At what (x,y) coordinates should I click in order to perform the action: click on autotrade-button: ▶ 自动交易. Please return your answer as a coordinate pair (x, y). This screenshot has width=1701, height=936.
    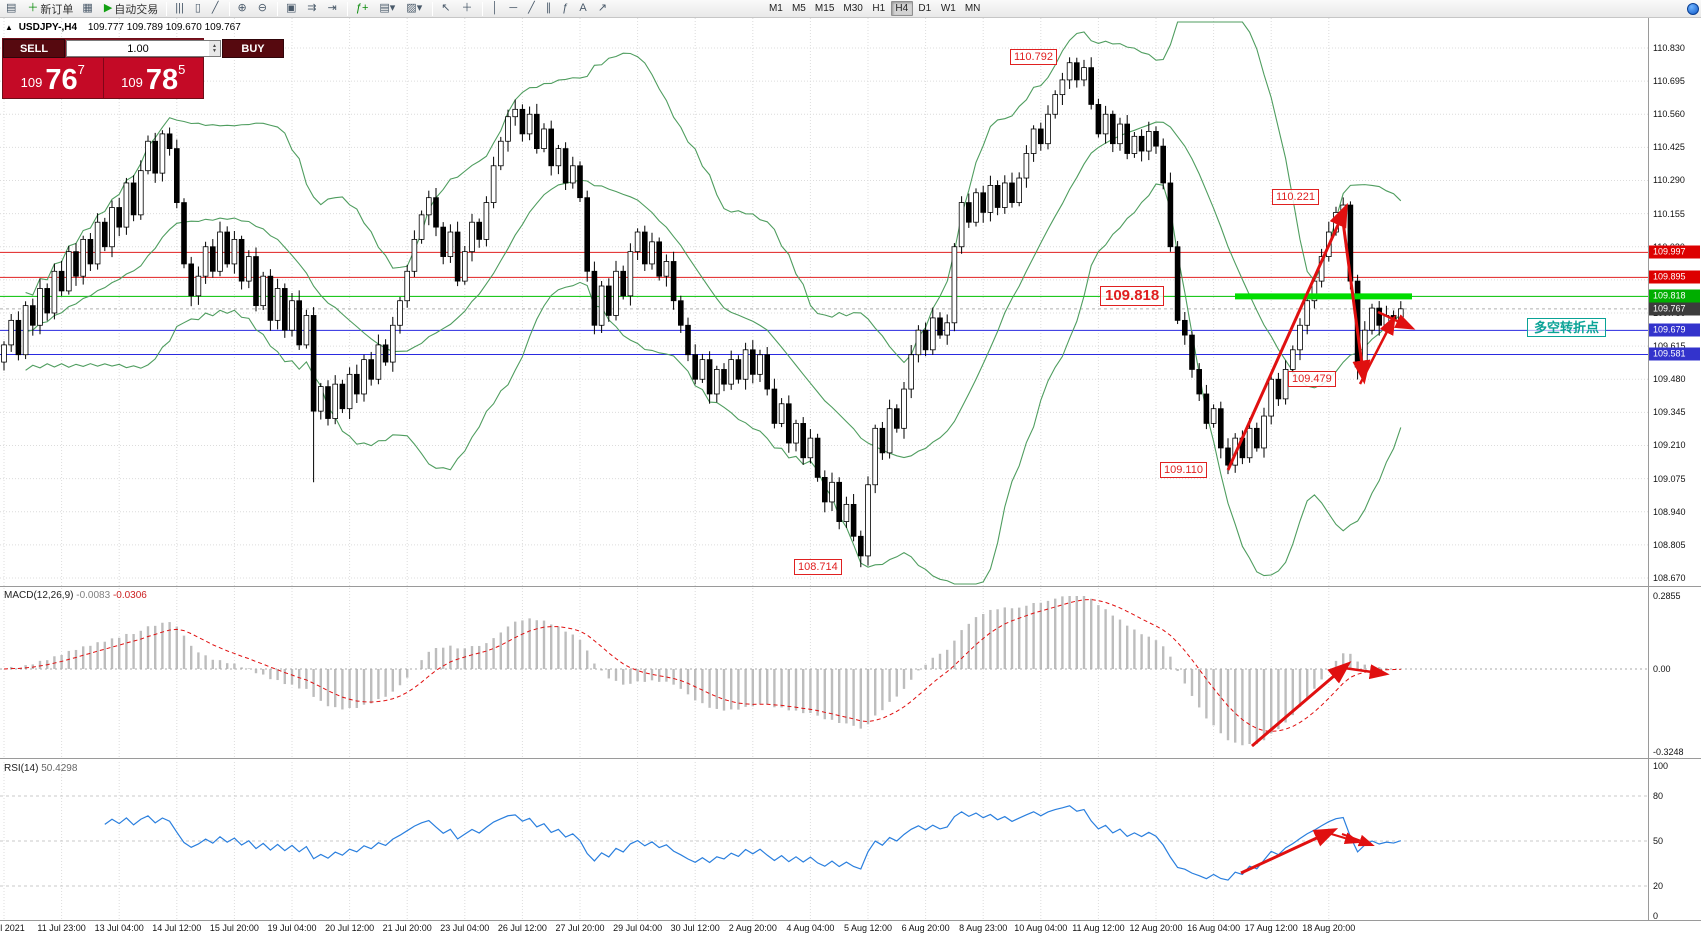
    Looking at the image, I should click on (131, 9).